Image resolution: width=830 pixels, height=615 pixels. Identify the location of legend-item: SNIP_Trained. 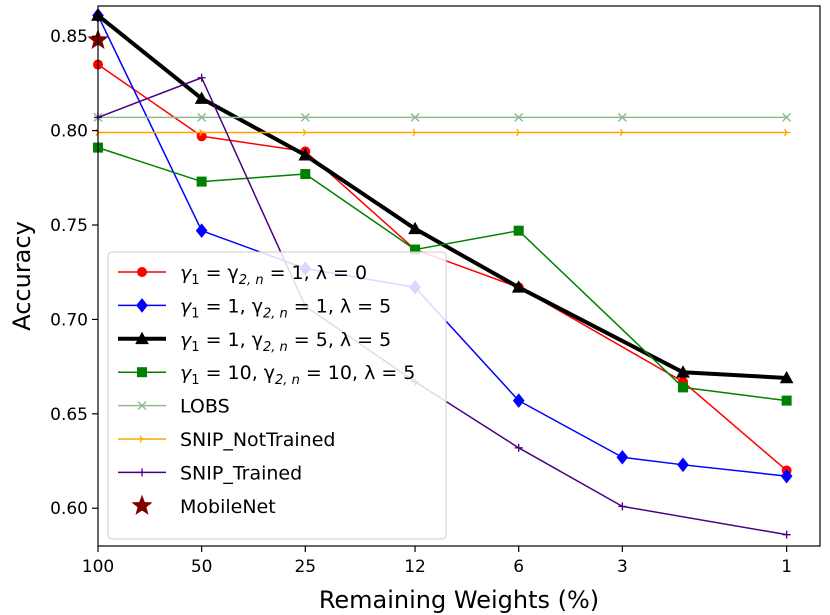
(210, 473).